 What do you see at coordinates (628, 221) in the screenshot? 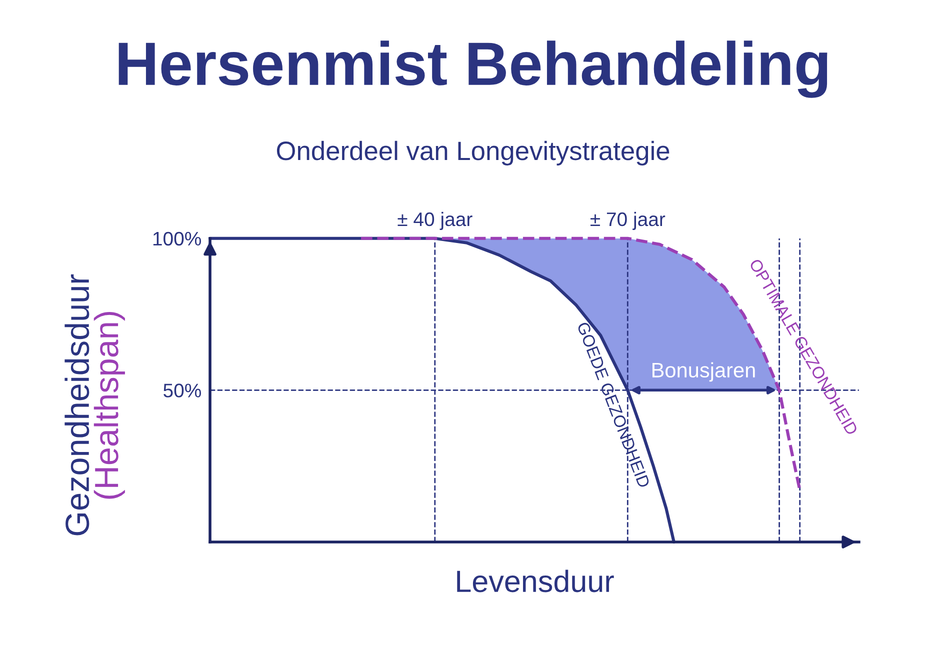
I see `x-tick-label: ± 70 jaar` at bounding box center [628, 221].